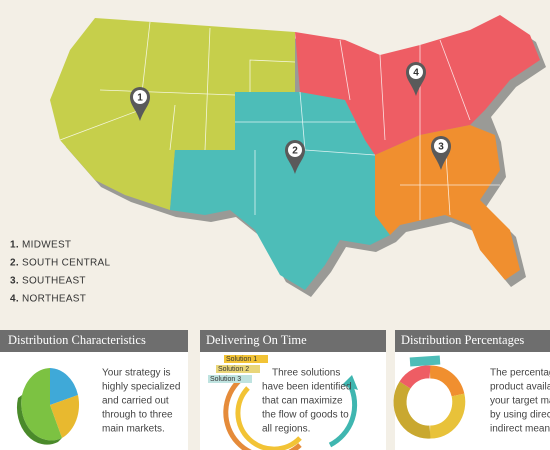 The width and height of the screenshot is (550, 450). Describe the element at coordinates (94, 390) in the screenshot. I see `panel-1: Distribution Characteristics` at that location.